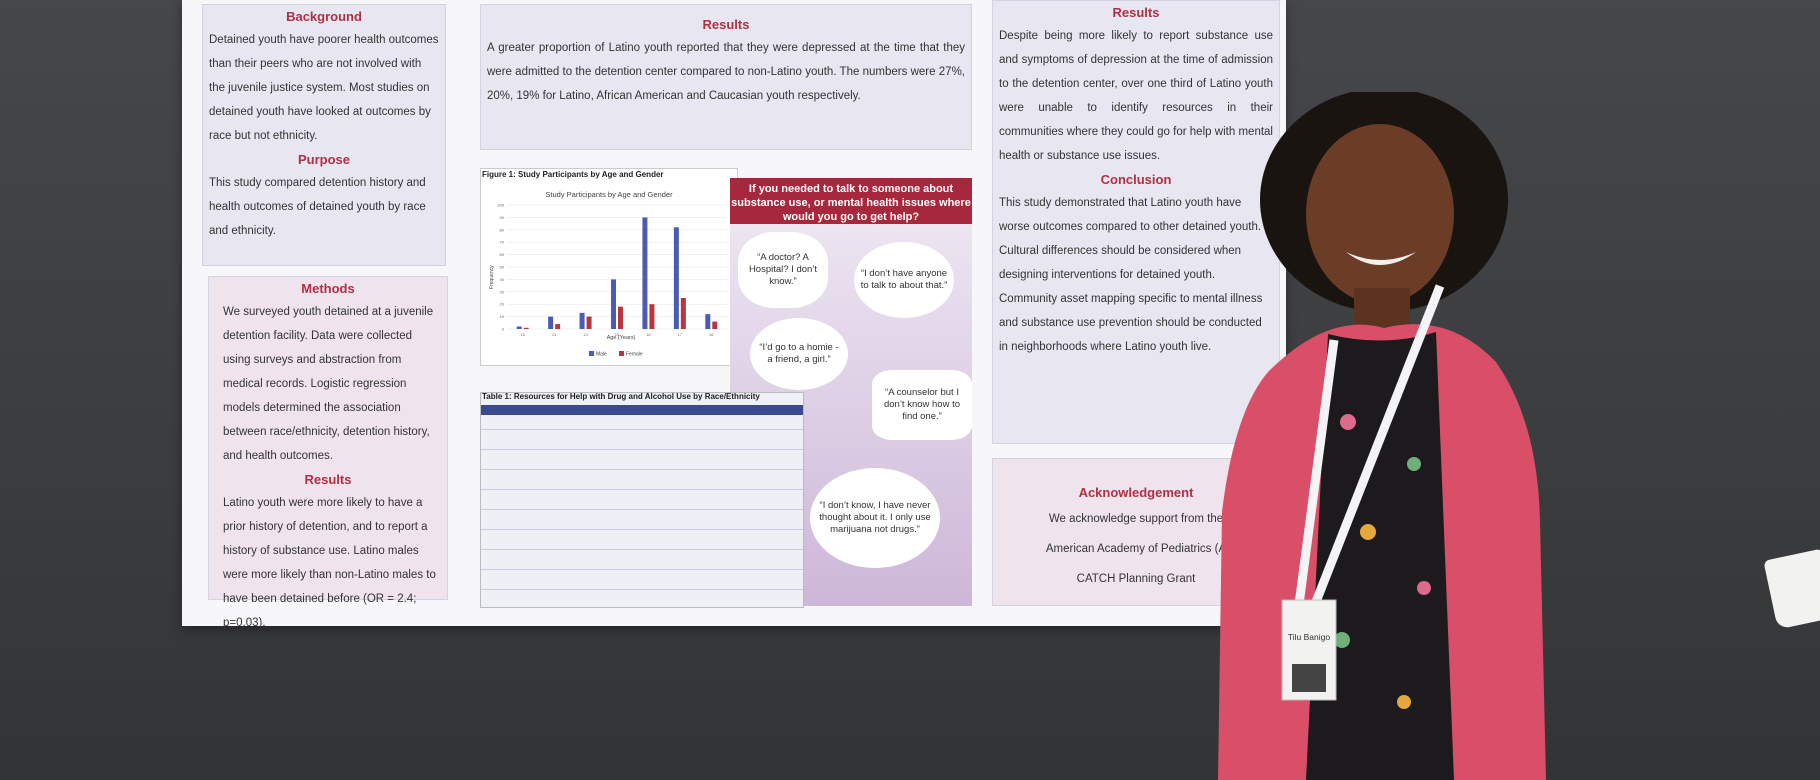 Image resolution: width=1820 pixels, height=780 pixels. Describe the element at coordinates (642, 500) in the screenshot. I see `resources-table` at that location.